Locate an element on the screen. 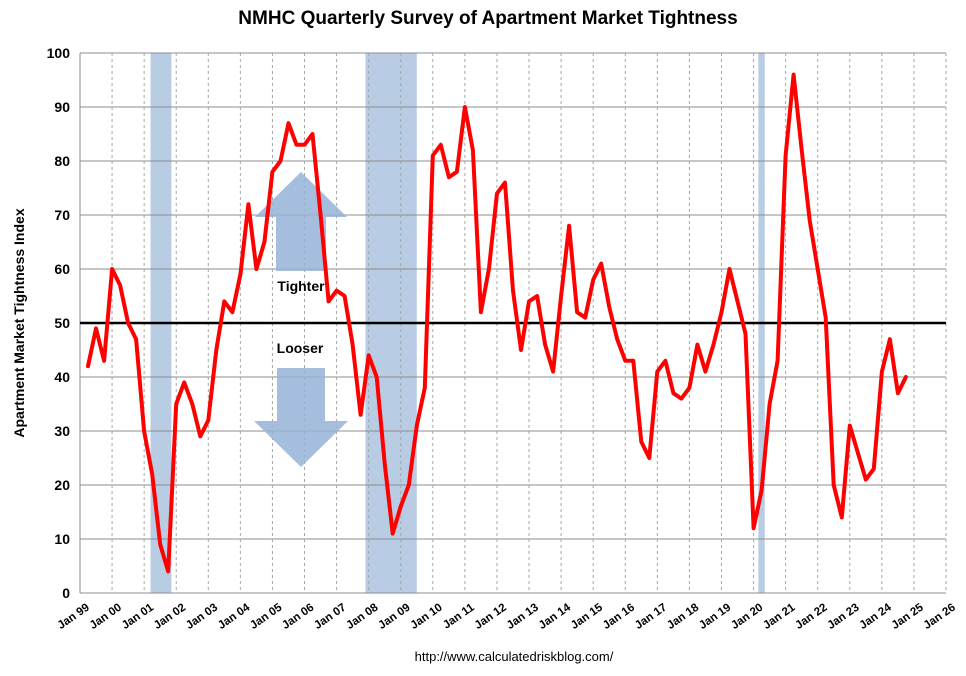  x-tick-label: Jan 11 is located at coordinates (459, 616).